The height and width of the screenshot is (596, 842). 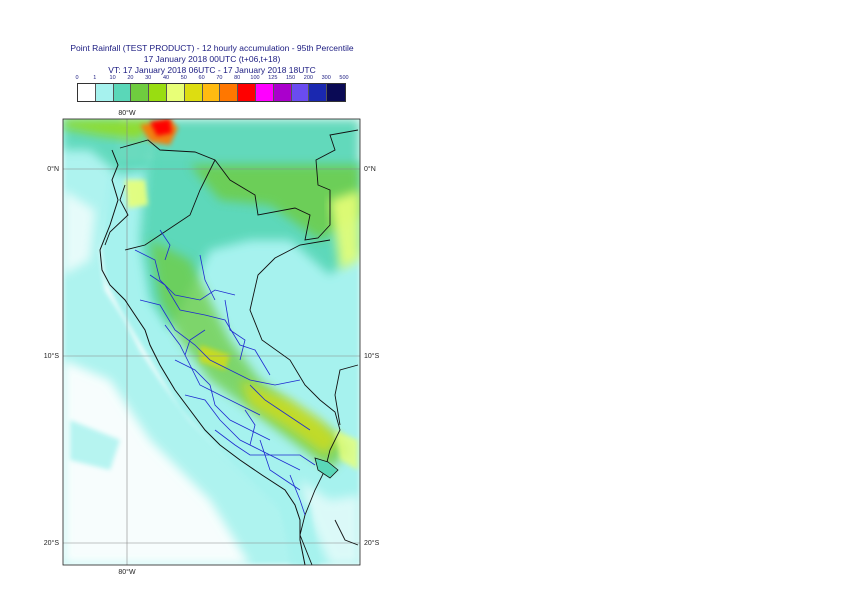 I want to click on title-line-2: 17 January 2018 00UTC (t+06,t+18), so click(x=212, y=59).